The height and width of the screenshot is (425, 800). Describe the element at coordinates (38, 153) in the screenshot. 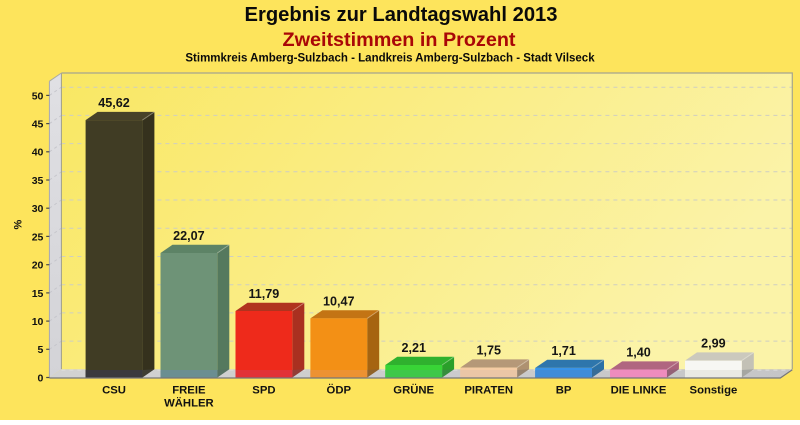

I see `svg-text: 40` at that location.